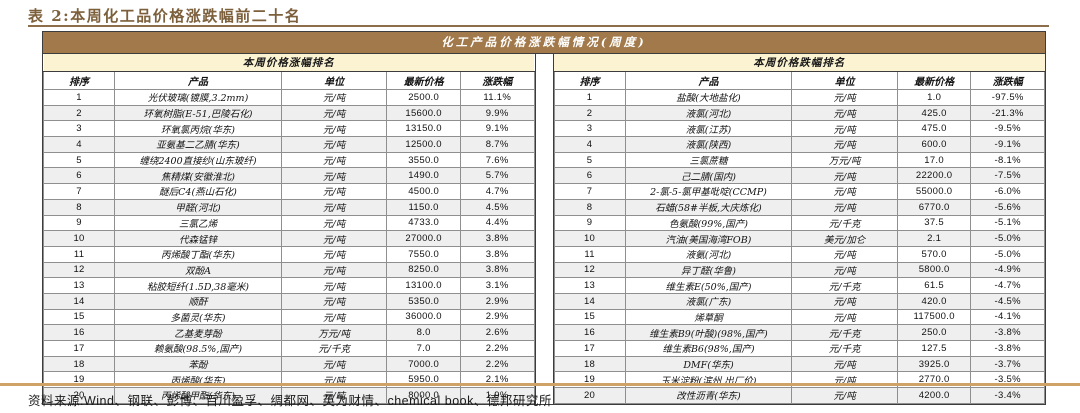 This screenshot has height=413, width=1080. Describe the element at coordinates (288, 238) in the screenshot. I see `table-row: 10 代森锰锌 元/吨 27000.0 3.8%` at that location.